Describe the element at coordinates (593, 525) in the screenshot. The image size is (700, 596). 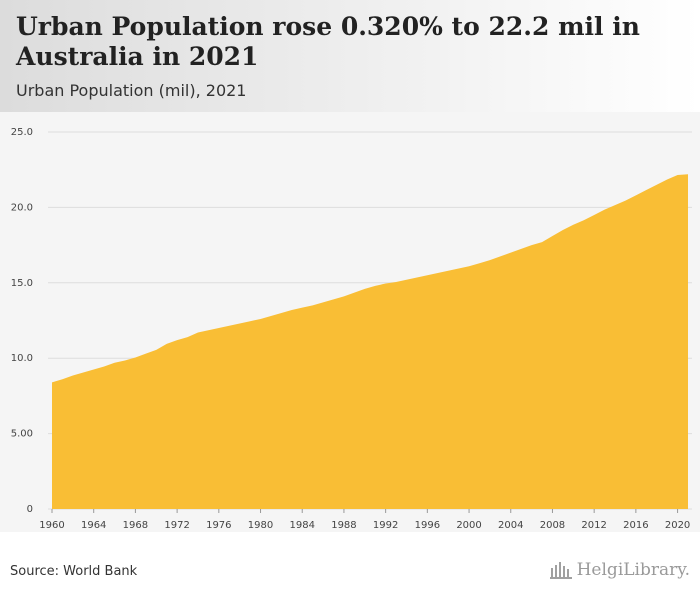
I see `x-tick-label-13: 2012` at that location.